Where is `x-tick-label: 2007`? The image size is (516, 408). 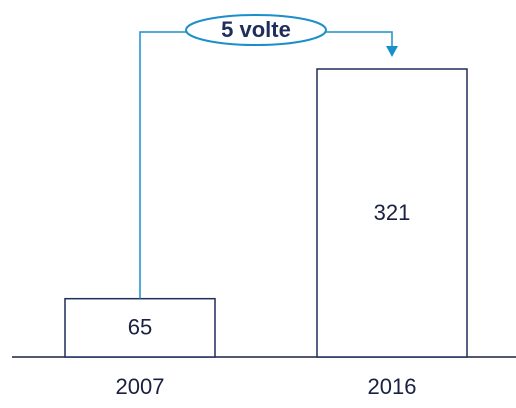
x-tick-label: 2007 is located at coordinates (140, 386).